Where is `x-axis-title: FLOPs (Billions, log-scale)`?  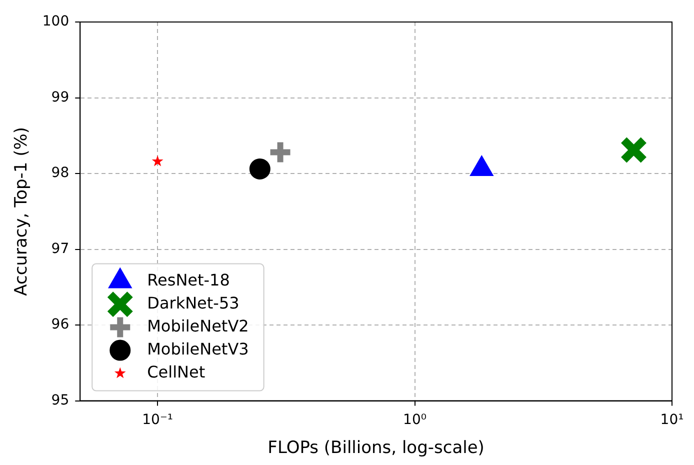
x-axis-title: FLOPs (Billions, log-scale) is located at coordinates (376, 448).